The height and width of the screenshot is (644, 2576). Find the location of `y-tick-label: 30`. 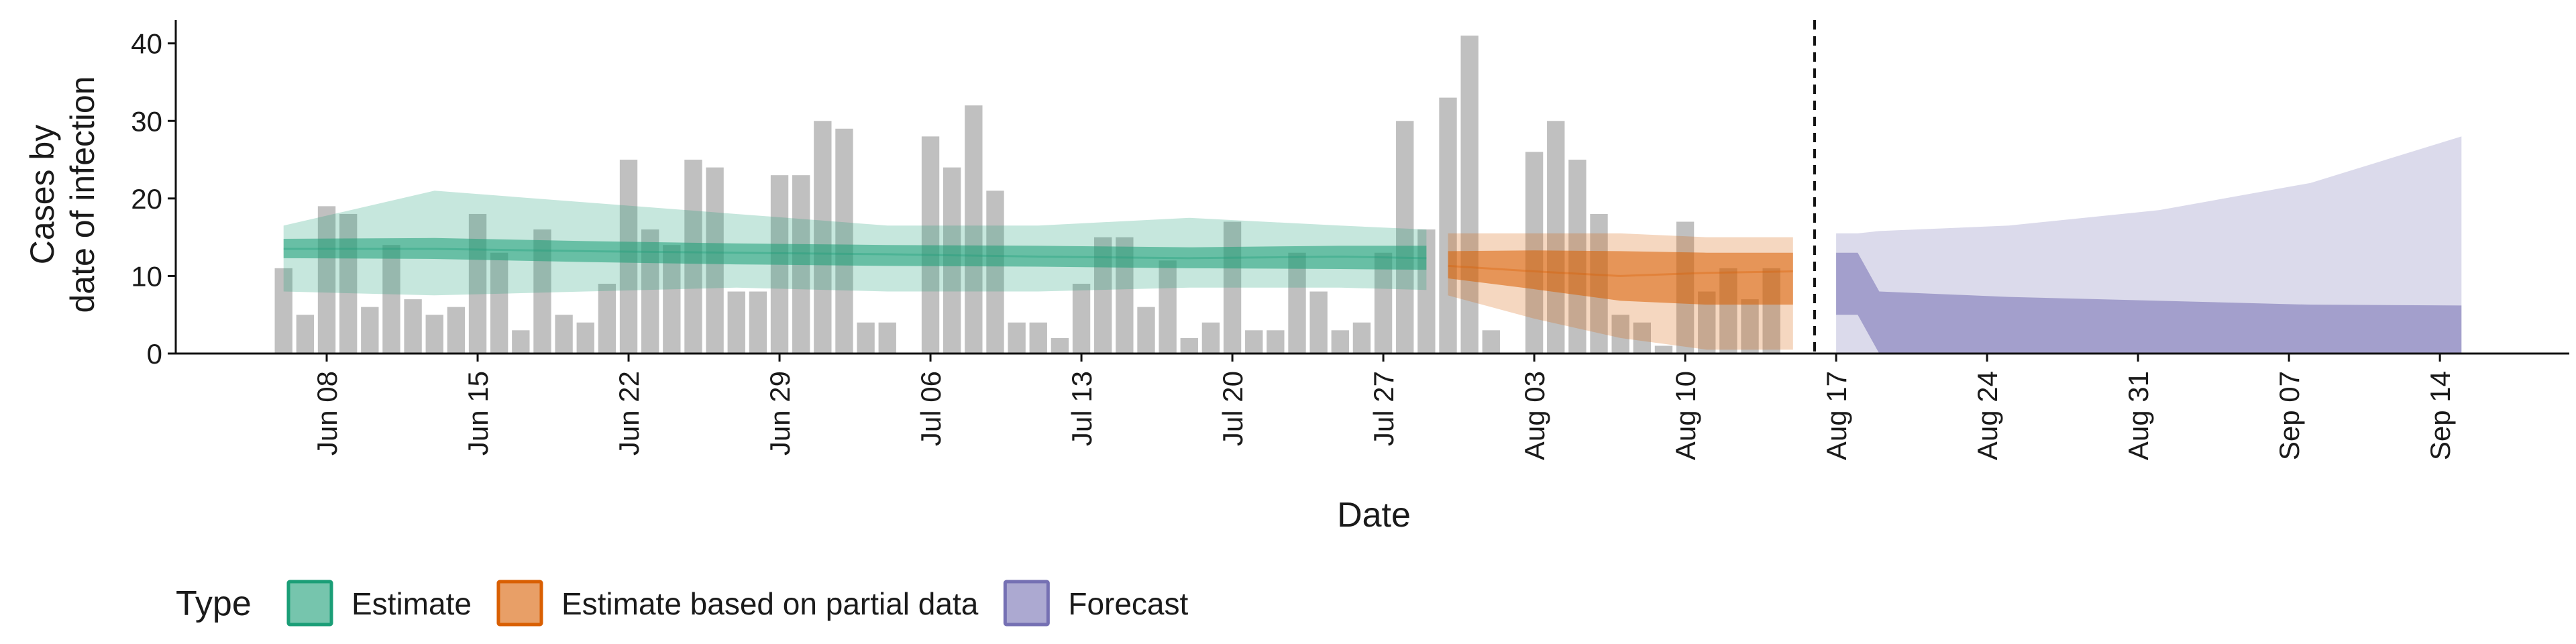

y-tick-label: 30 is located at coordinates (146, 121).